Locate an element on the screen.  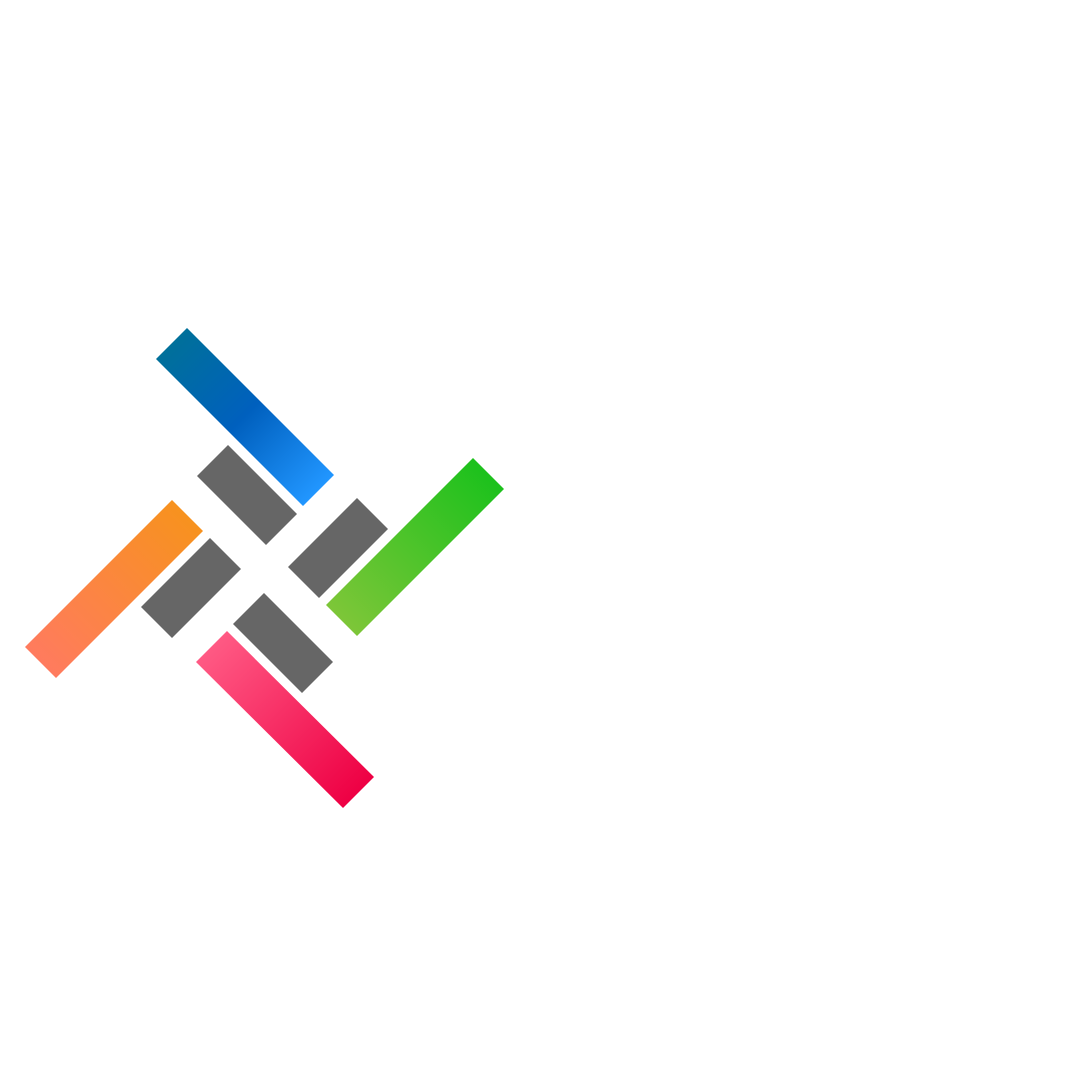
gray-bar-bottom is located at coordinates (283, 643).